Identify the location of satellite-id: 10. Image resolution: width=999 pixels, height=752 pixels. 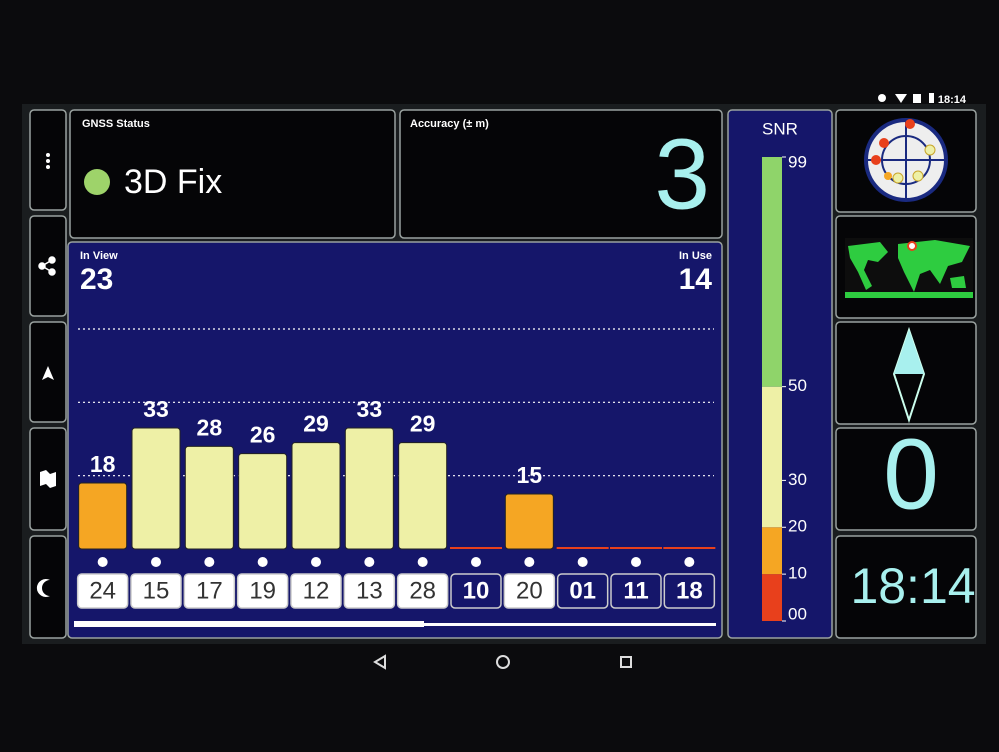
(476, 590).